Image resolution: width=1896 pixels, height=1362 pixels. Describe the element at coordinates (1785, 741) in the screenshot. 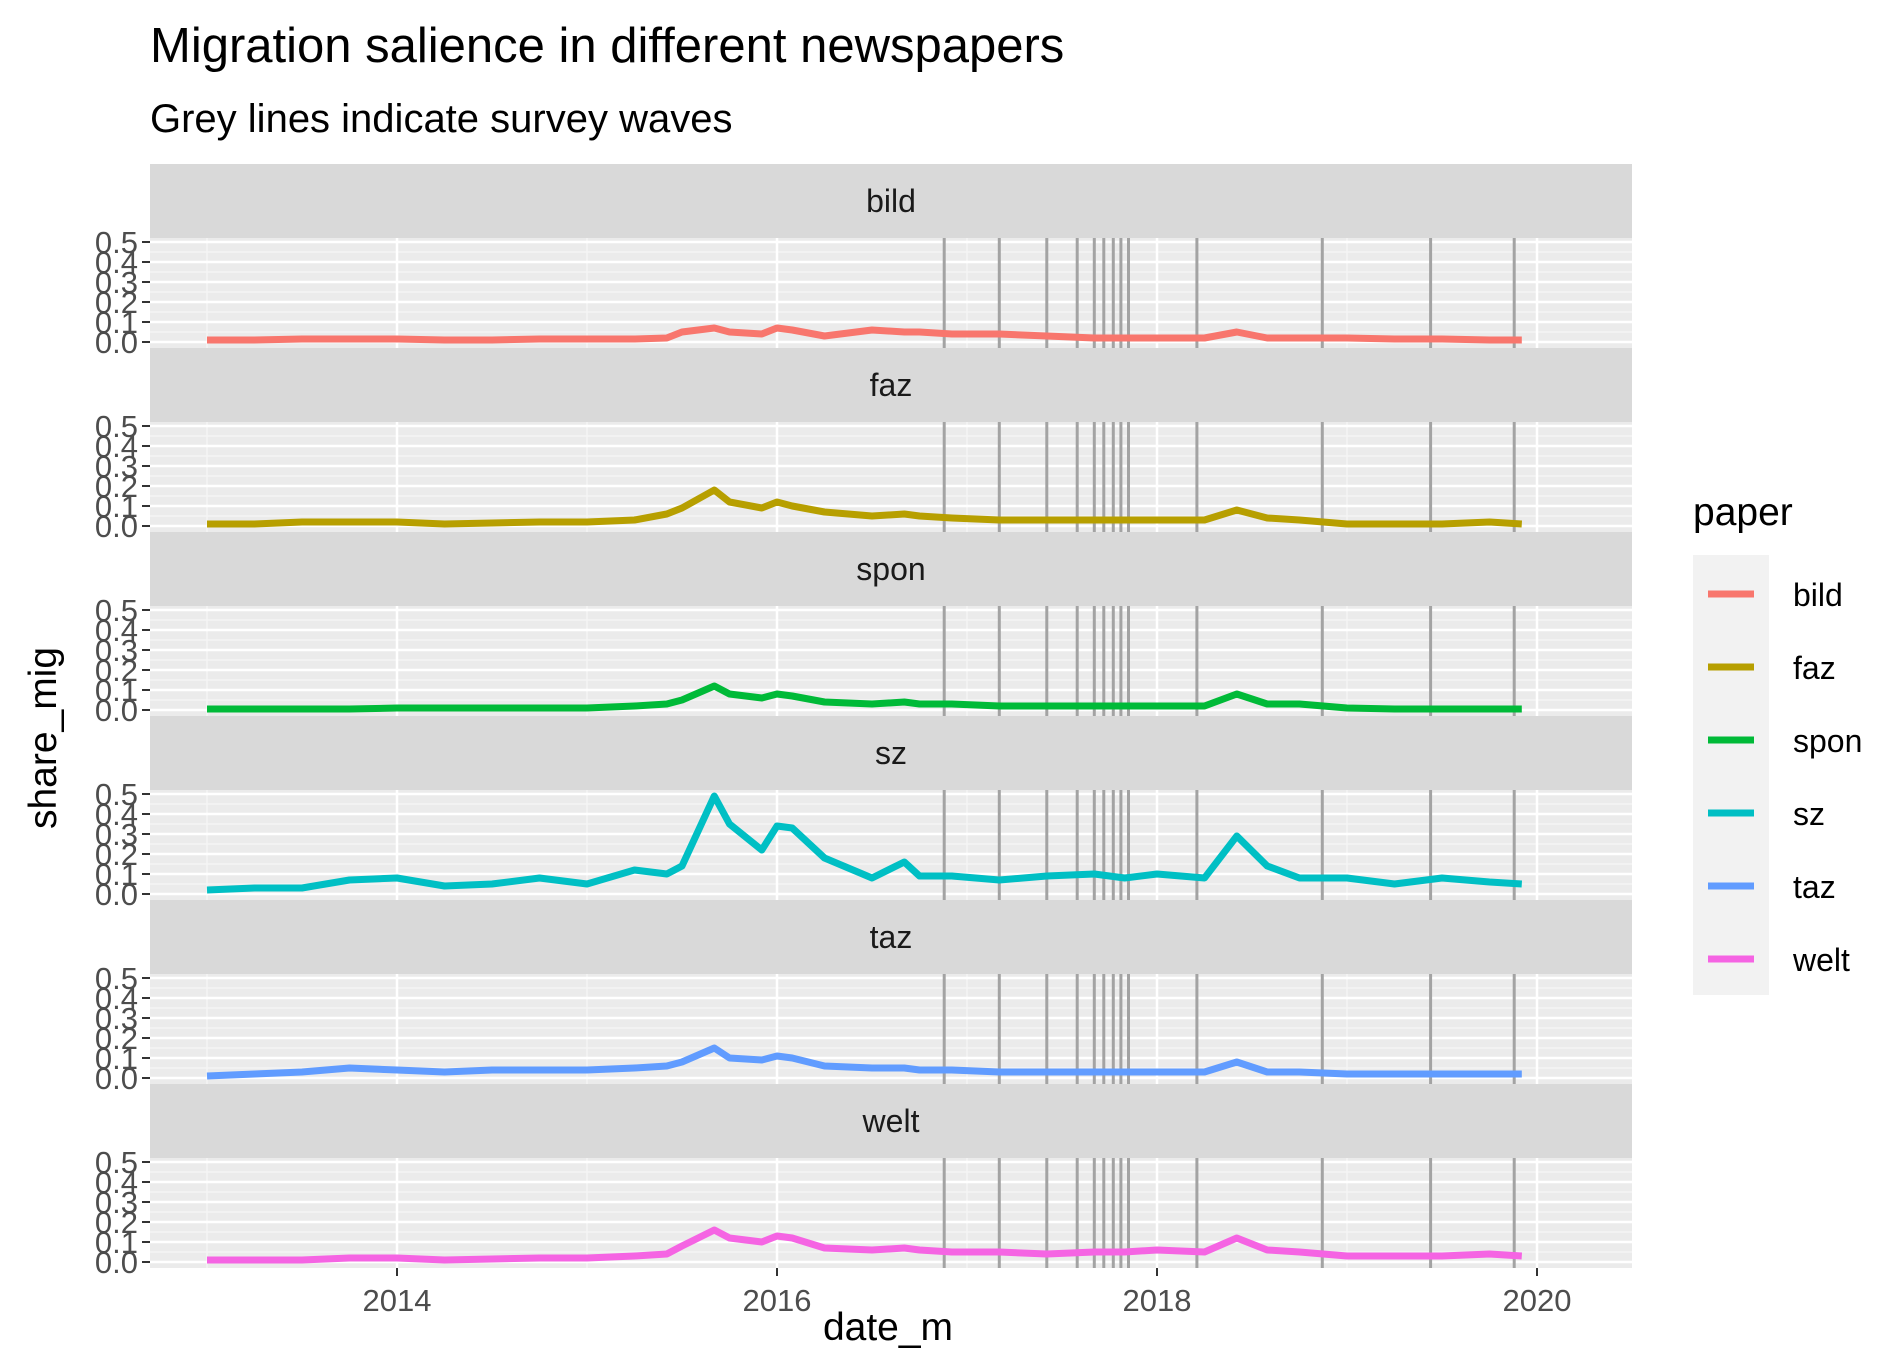

I see `legend-item-spon: spon` at that location.